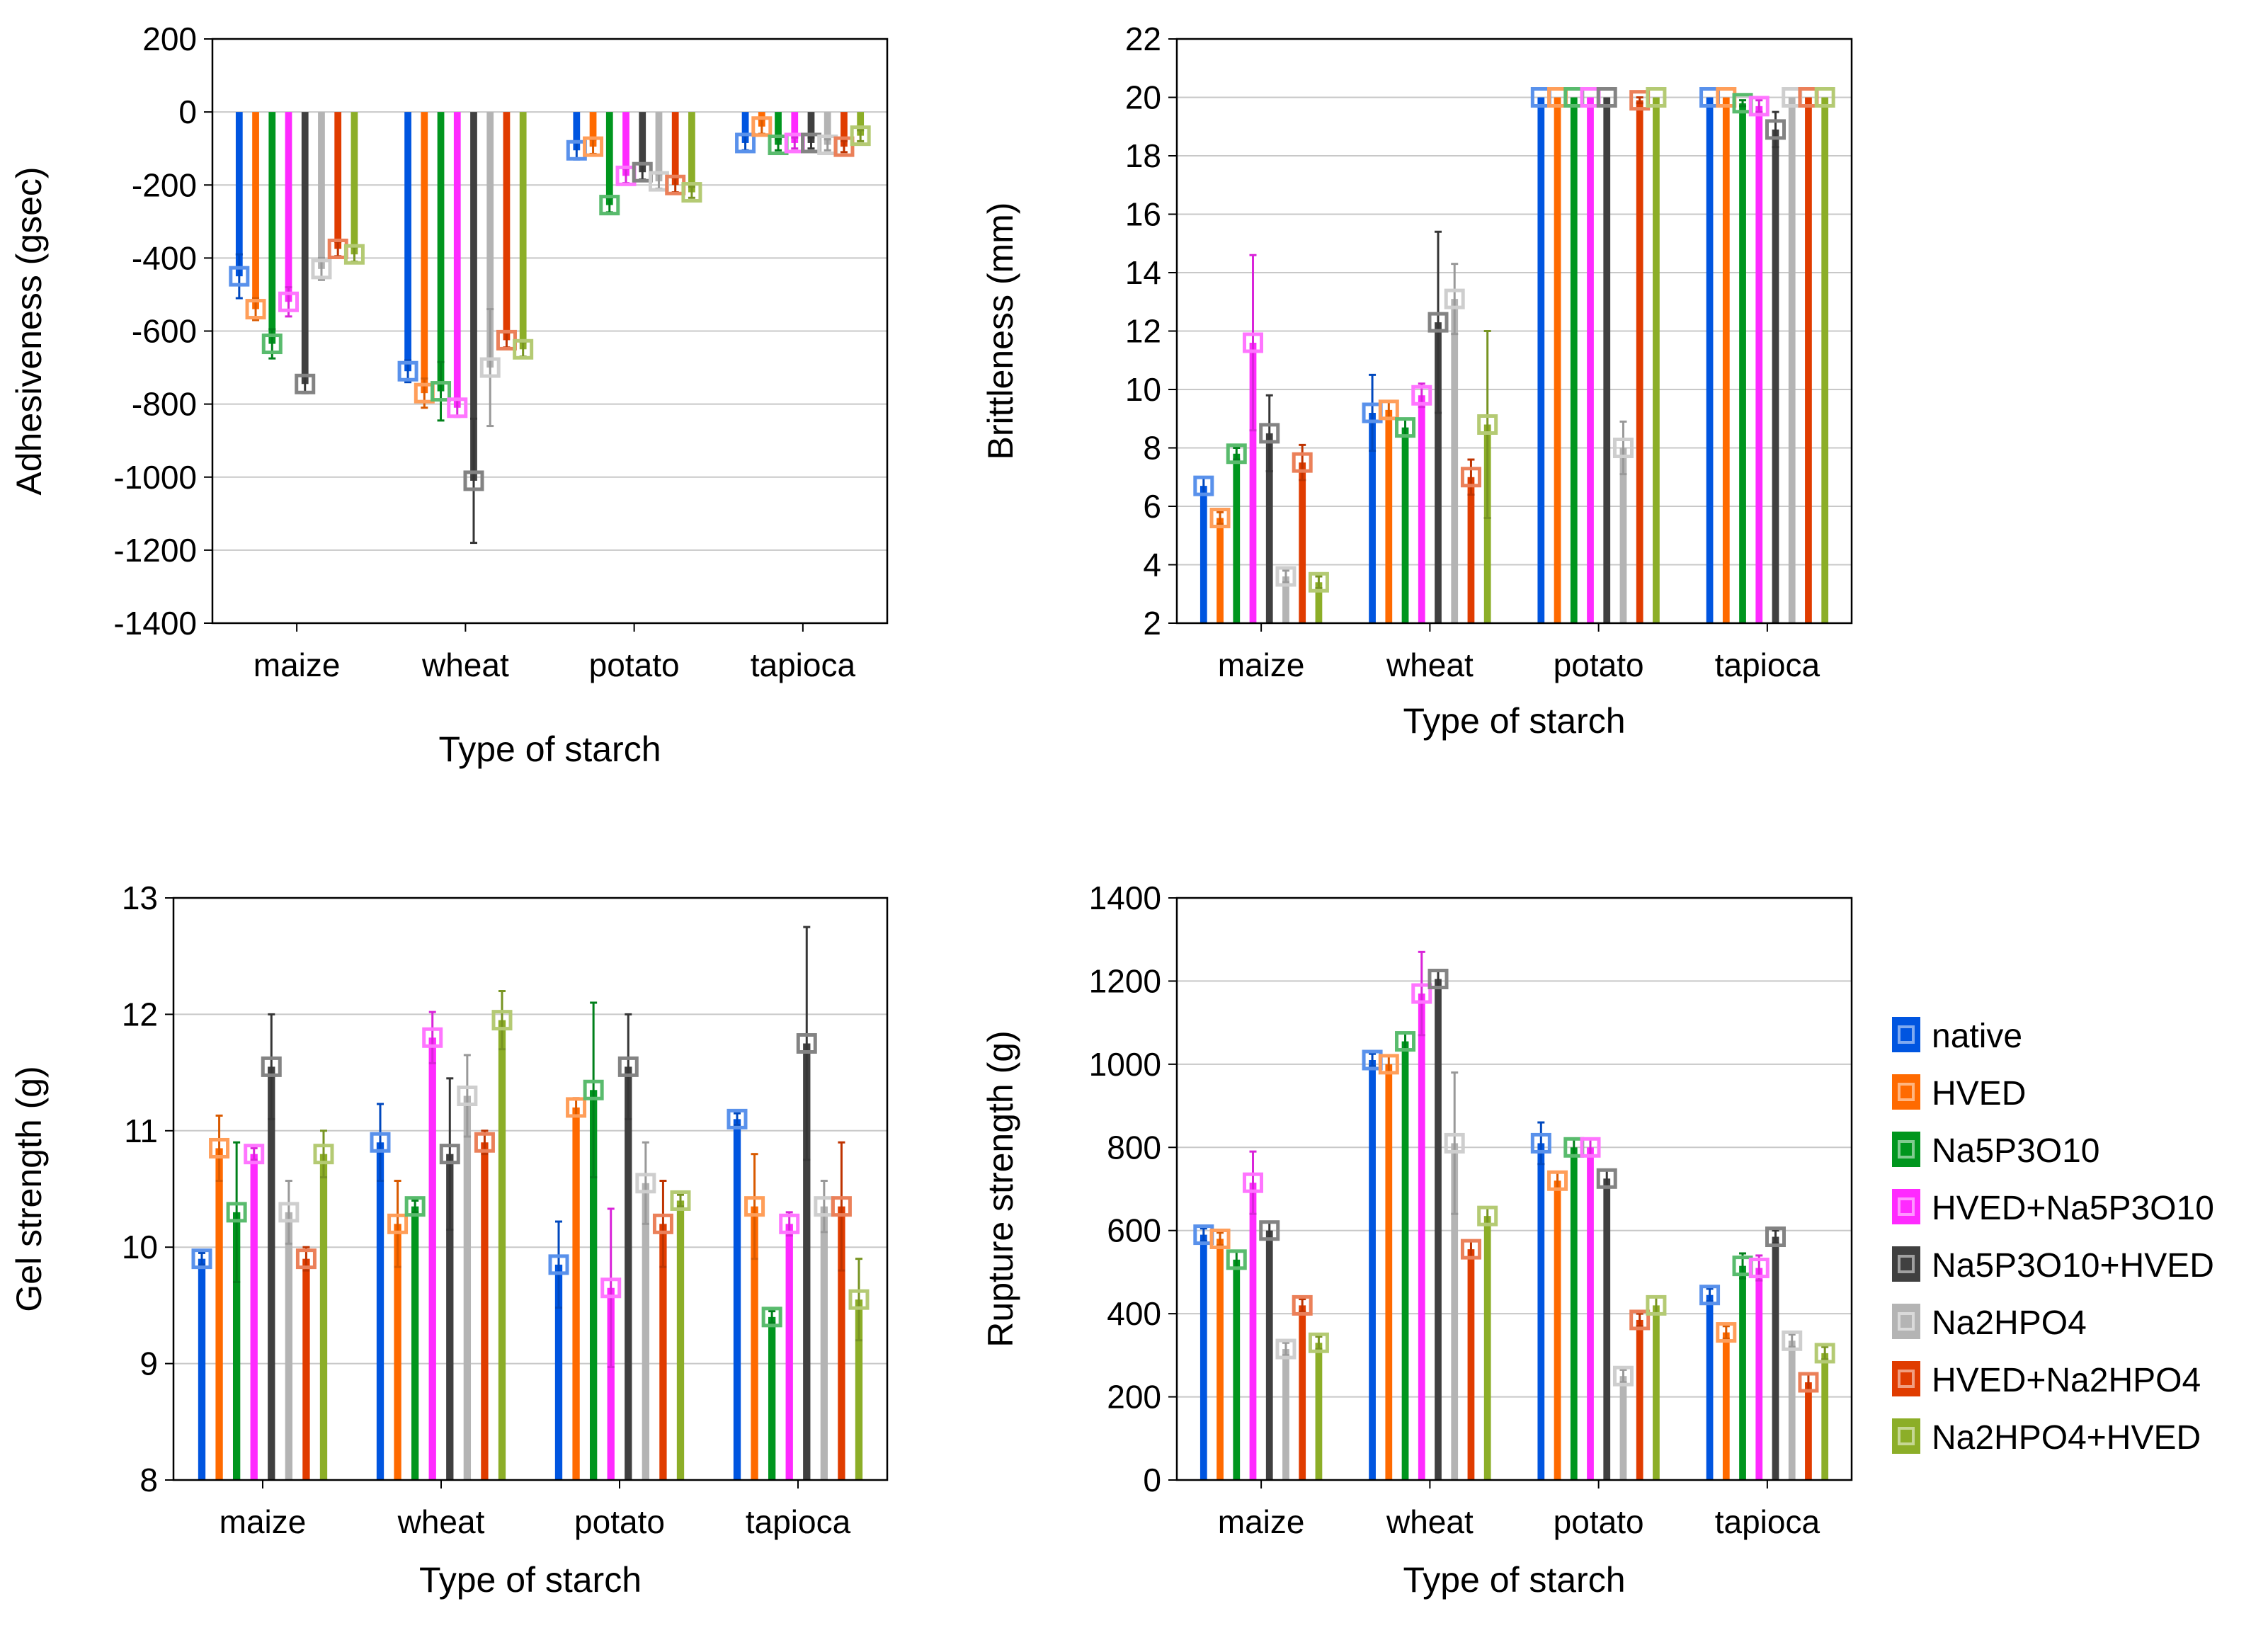 This screenshot has height=1628, width=2268. Describe the element at coordinates (1768, 1521) in the screenshot. I see `x-tick-label: tapioca` at that location.